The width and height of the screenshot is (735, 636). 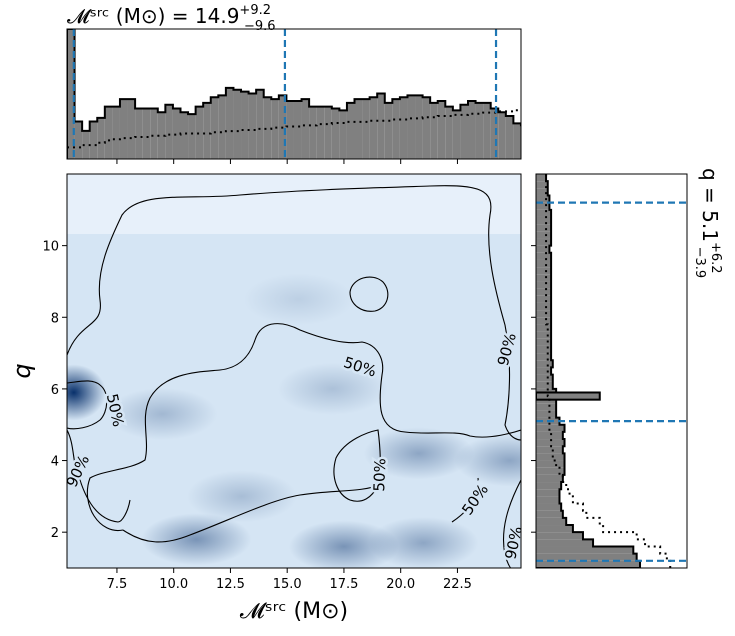 What do you see at coordinates (369, 294) in the screenshot?
I see `contour-island` at bounding box center [369, 294].